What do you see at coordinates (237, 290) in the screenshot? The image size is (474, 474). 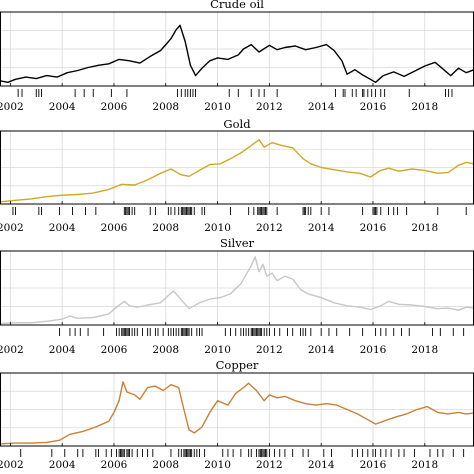 I see `silver-price-line` at bounding box center [237, 290].